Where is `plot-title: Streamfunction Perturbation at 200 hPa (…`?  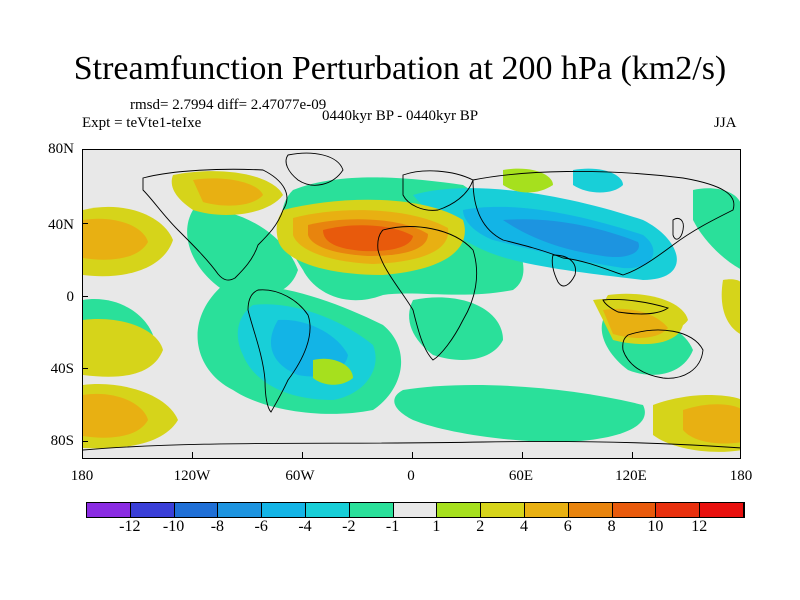
plot-title: Streamfunction Perturbation at 200 hPa (… is located at coordinates (400, 68).